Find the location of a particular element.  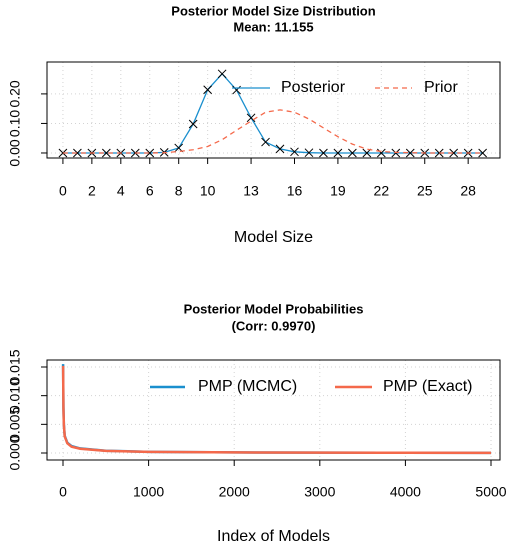

y-tick-label: 0.005 is located at coordinates (15, 424).